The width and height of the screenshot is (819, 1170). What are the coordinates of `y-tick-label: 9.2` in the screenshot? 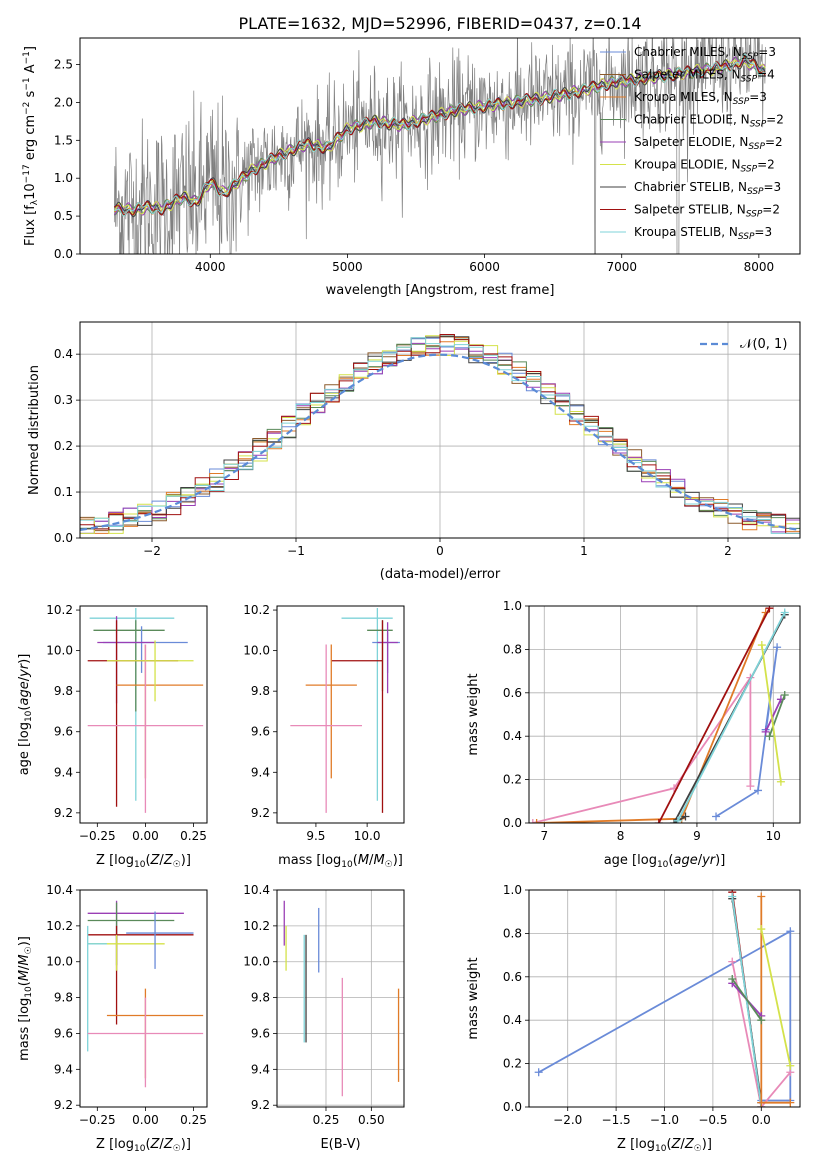 It's located at (260, 1105).